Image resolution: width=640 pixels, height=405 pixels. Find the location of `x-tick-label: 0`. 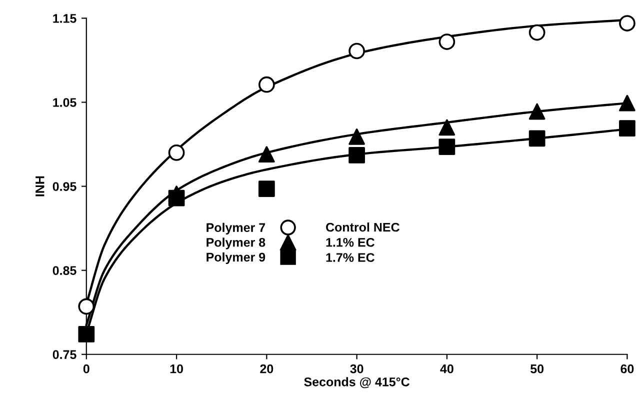

x-tick-label: 0 is located at coordinates (86, 369).